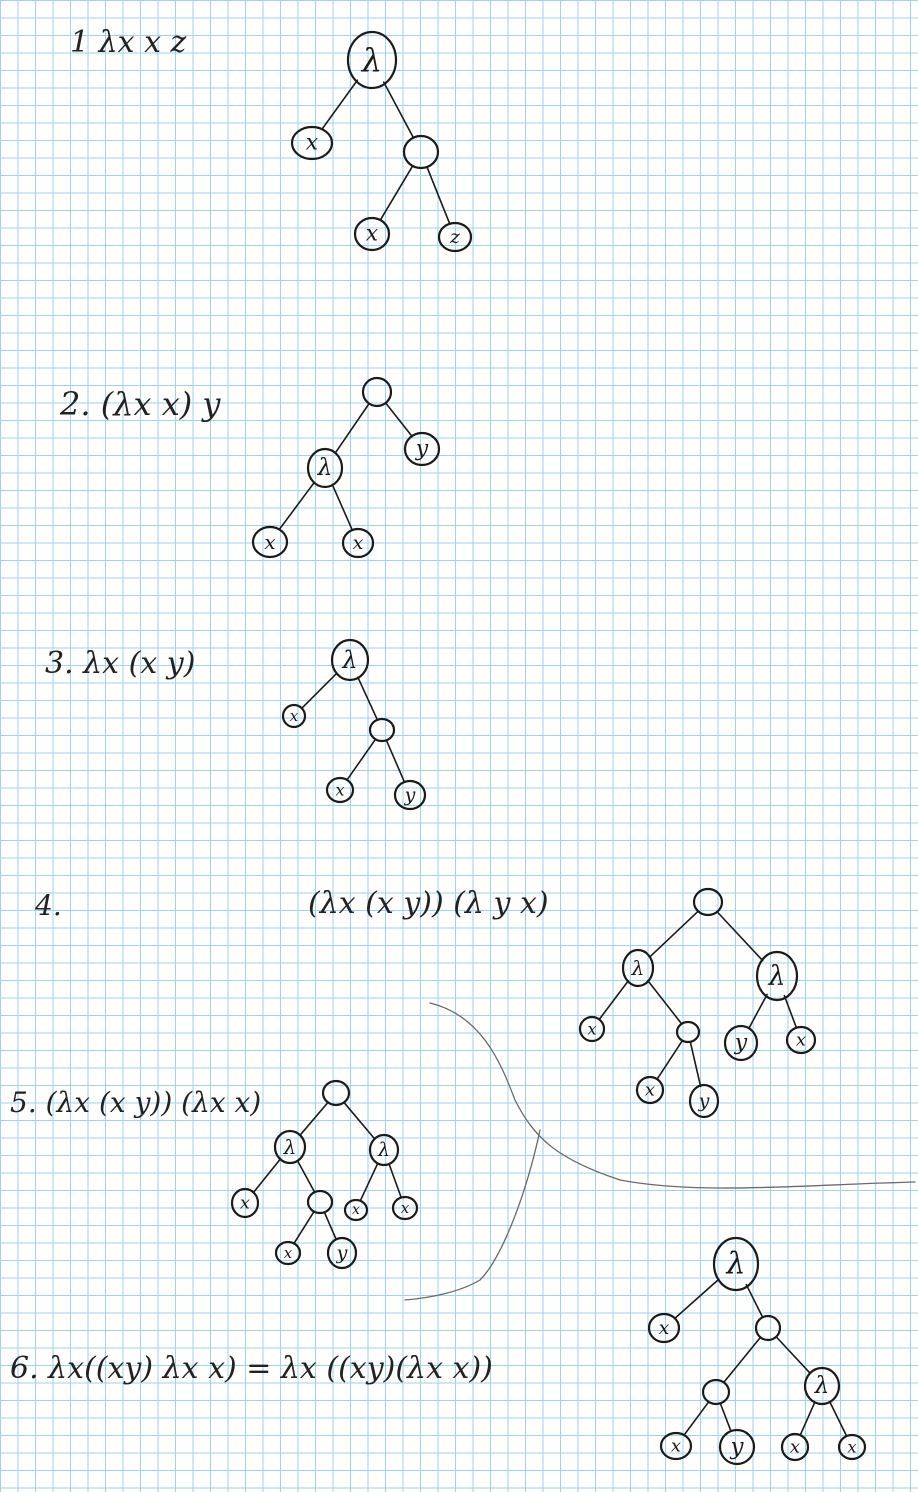 The height and width of the screenshot is (1492, 918). What do you see at coordinates (381, 141) in the screenshot?
I see `tree-problem-1: λ x x z` at bounding box center [381, 141].